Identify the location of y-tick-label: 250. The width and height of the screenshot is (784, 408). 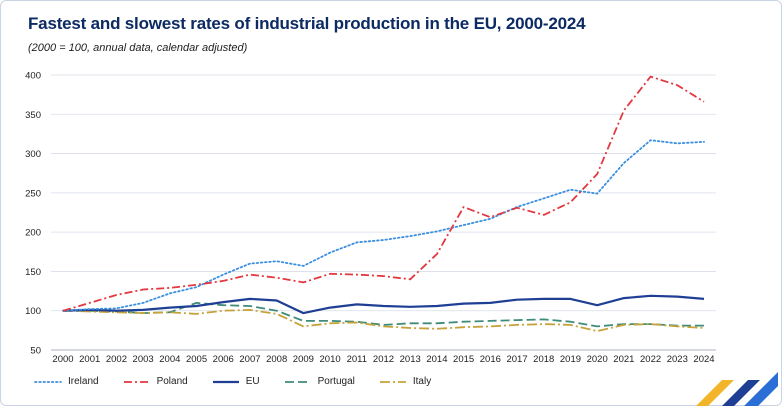
(33, 193).